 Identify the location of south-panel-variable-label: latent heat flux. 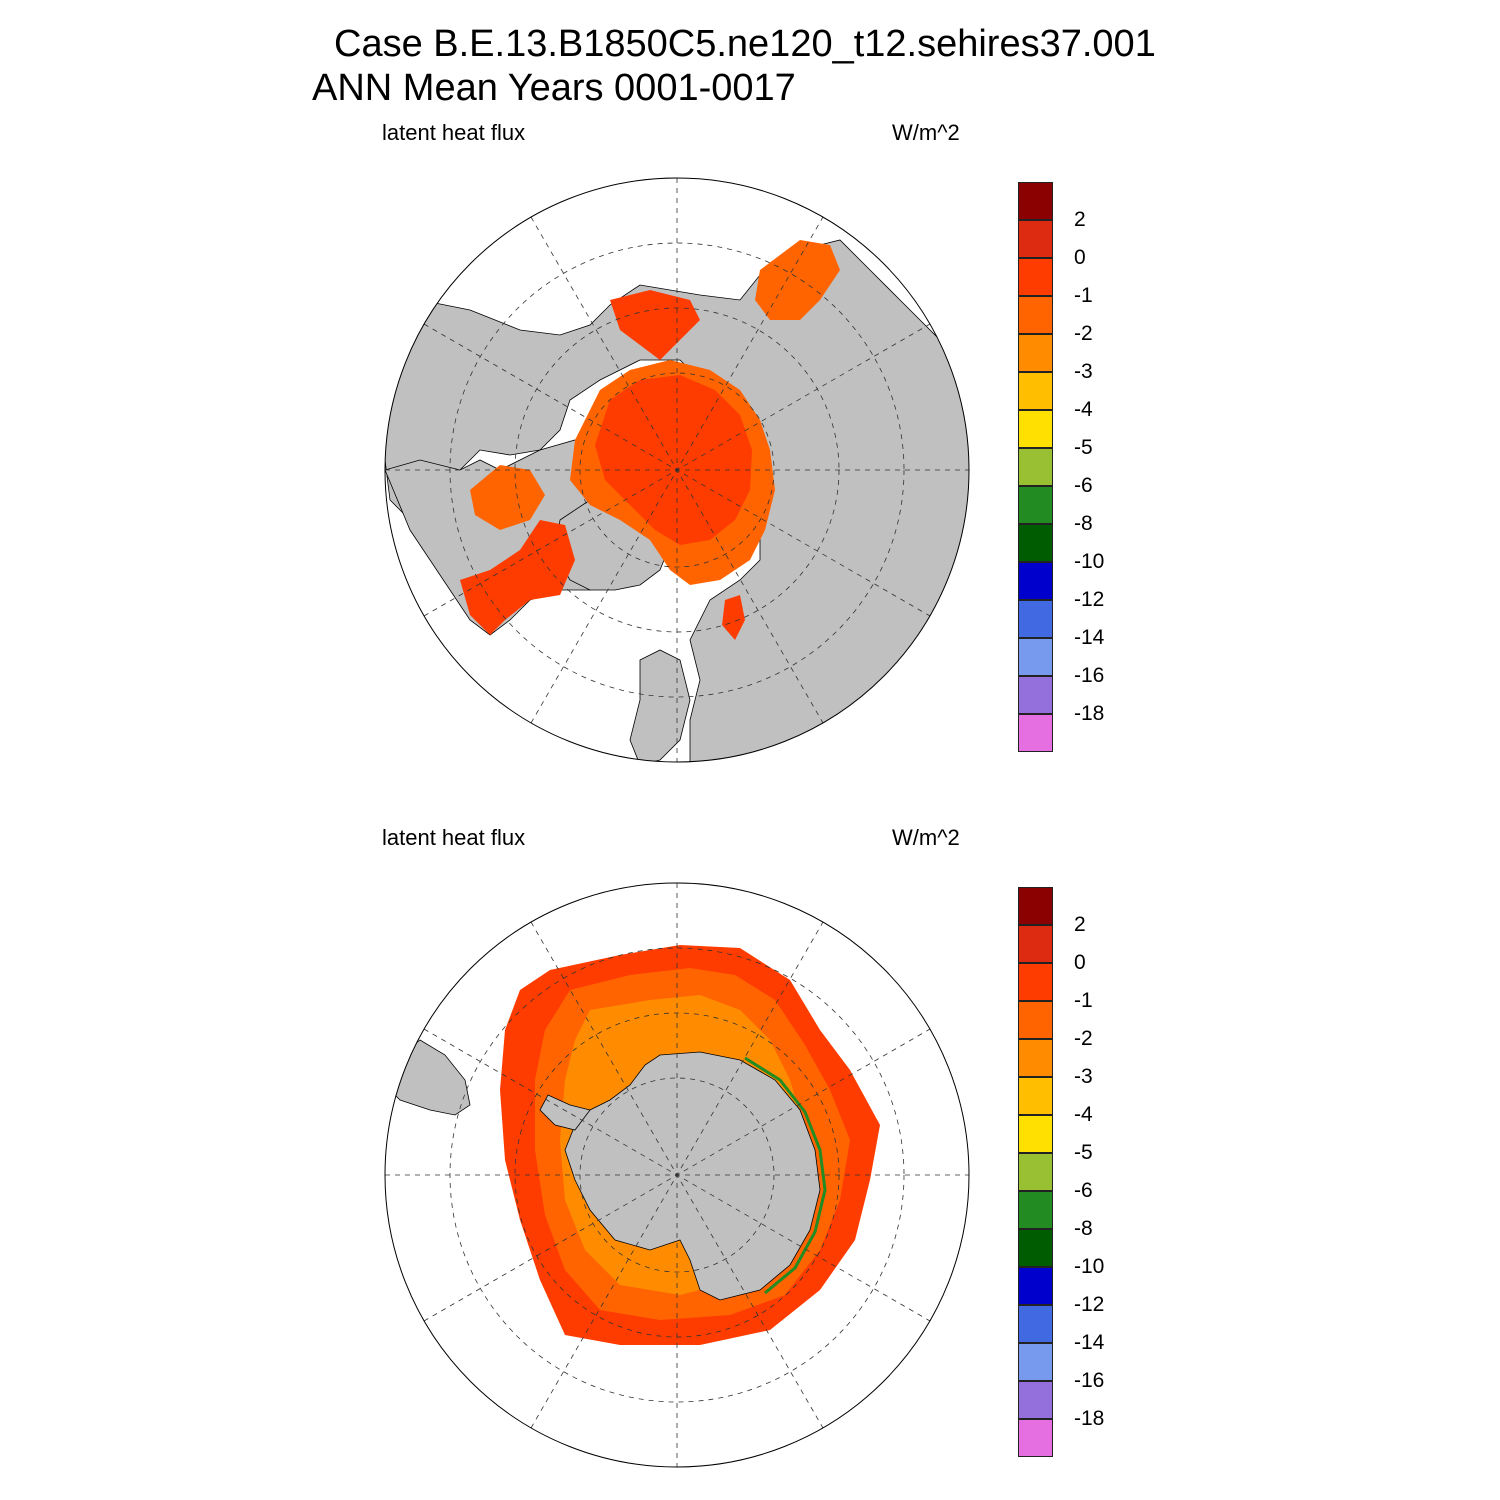
(454, 837).